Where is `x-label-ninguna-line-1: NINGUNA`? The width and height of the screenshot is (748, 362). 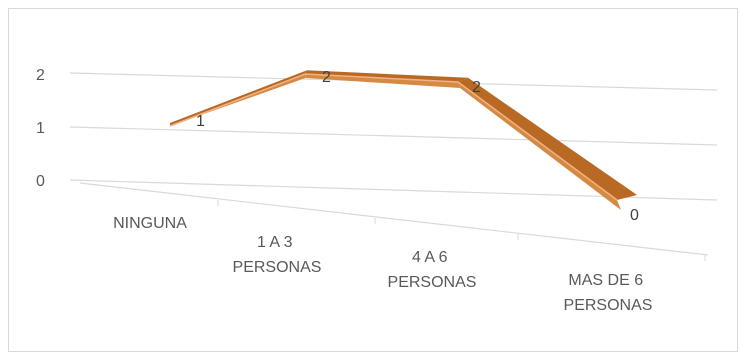
x-label-ninguna-line-1: NINGUNA is located at coordinates (150, 223).